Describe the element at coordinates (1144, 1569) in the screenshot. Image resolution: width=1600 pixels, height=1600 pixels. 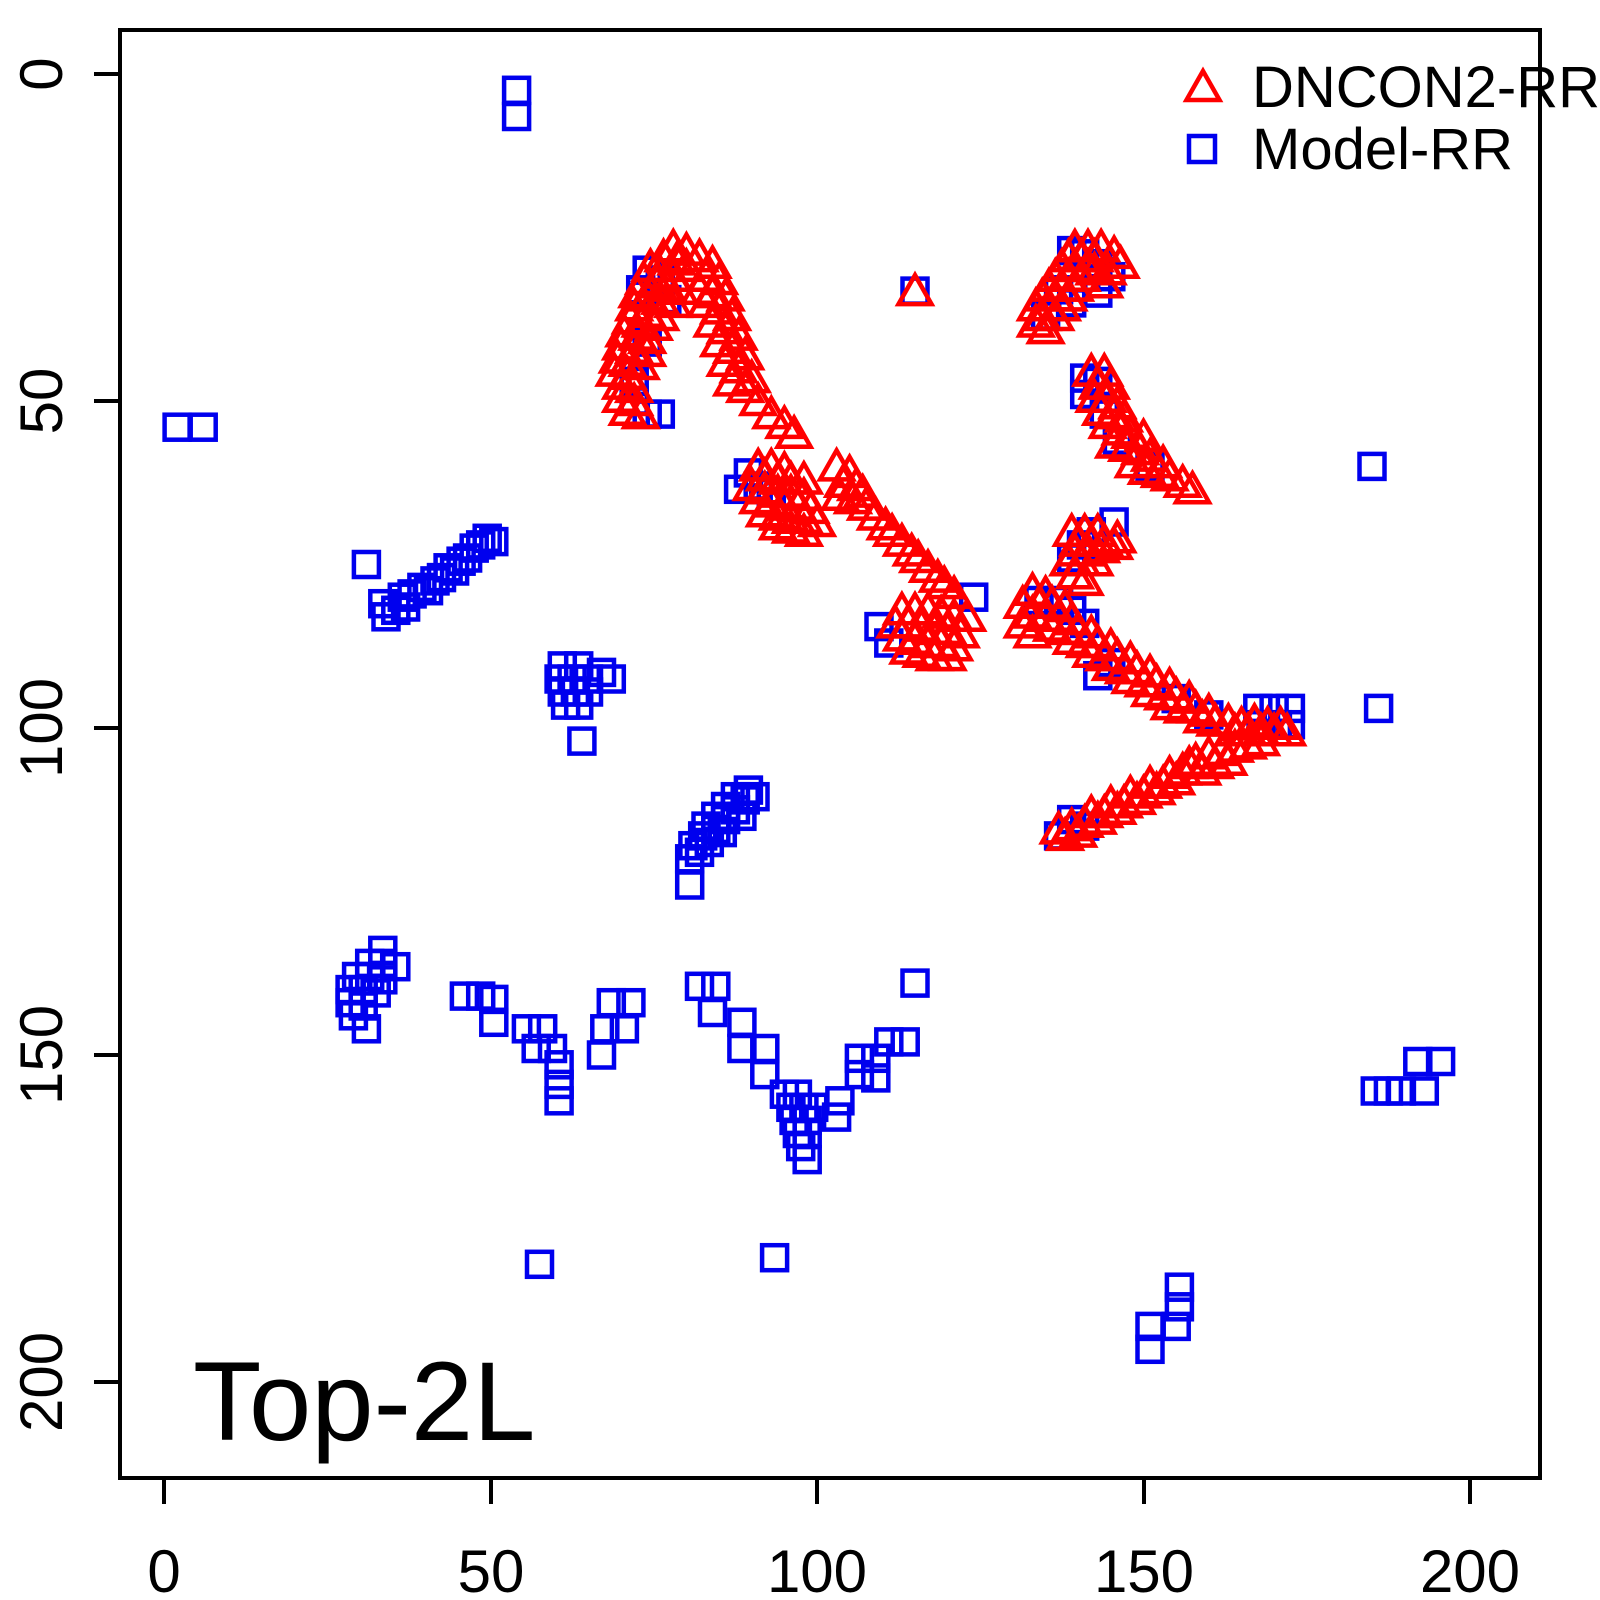
I see `x-tick-label: 150` at that location.